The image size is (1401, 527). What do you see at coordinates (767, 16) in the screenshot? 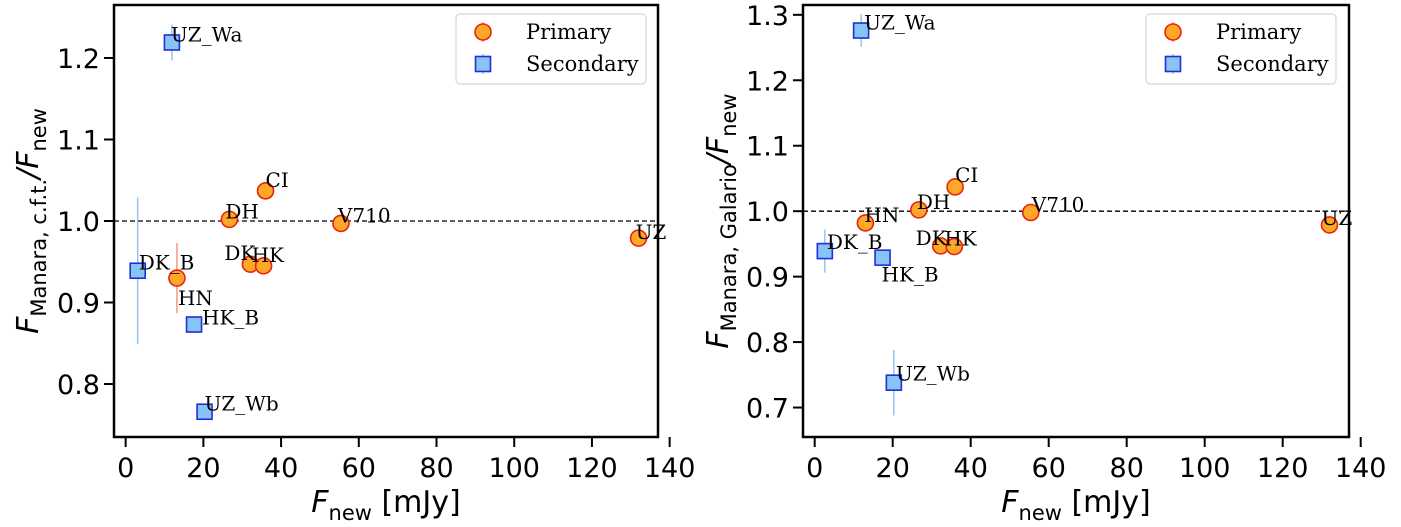
I see `y-tick-label: 1.3` at bounding box center [767, 16].